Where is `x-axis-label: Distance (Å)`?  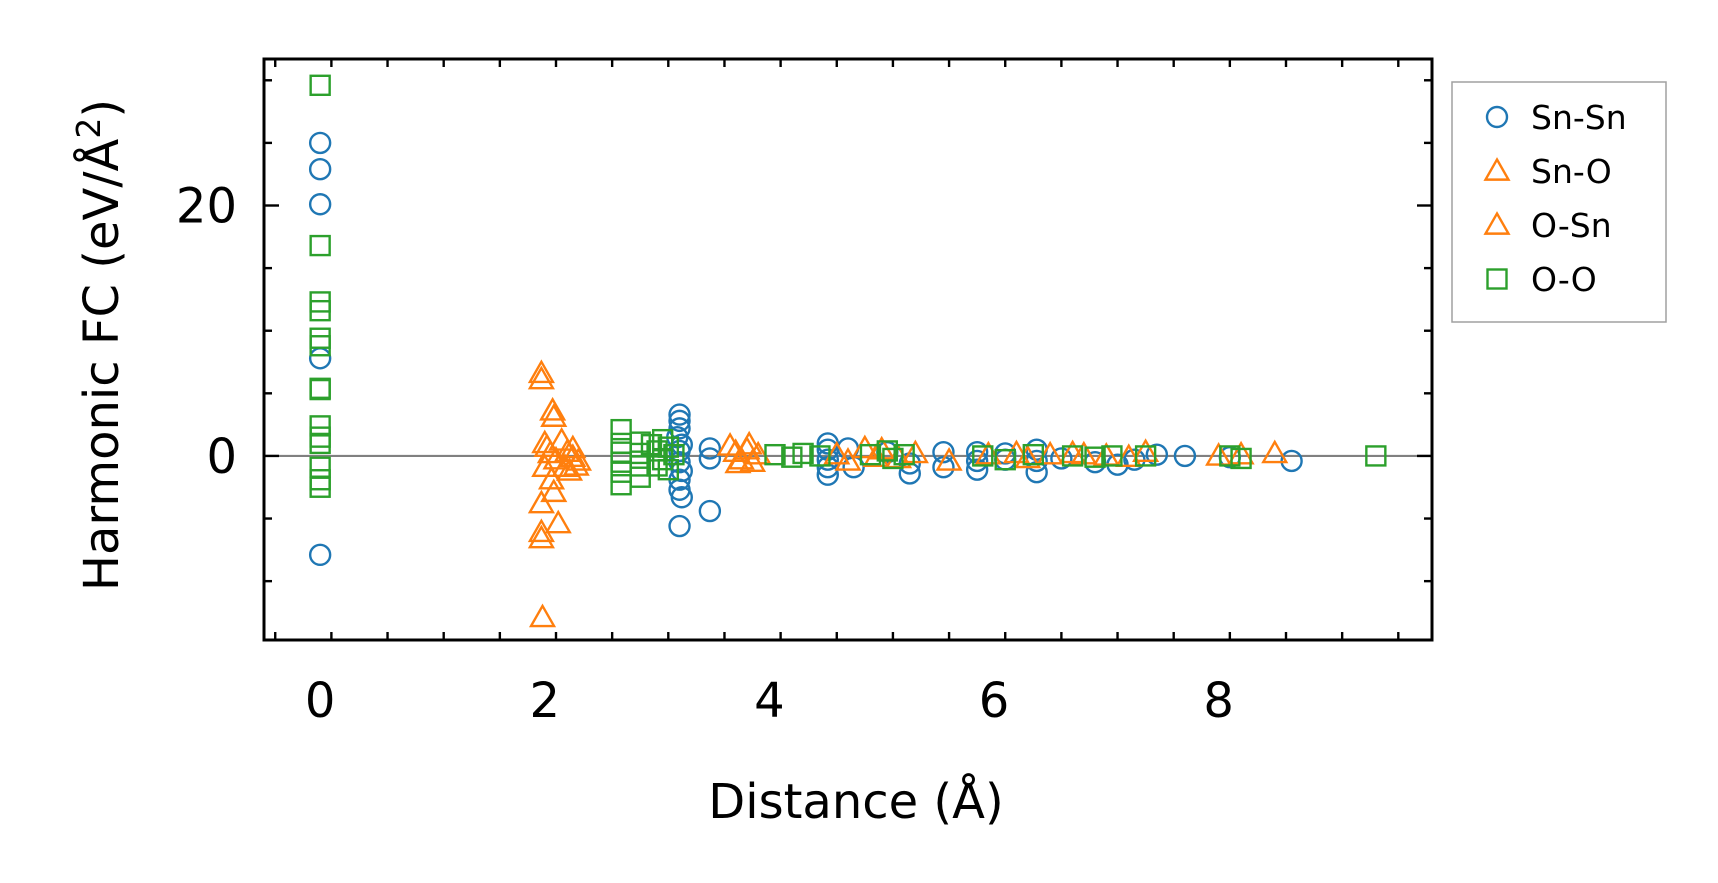
x-axis-label: Distance (Å) is located at coordinates (855, 801).